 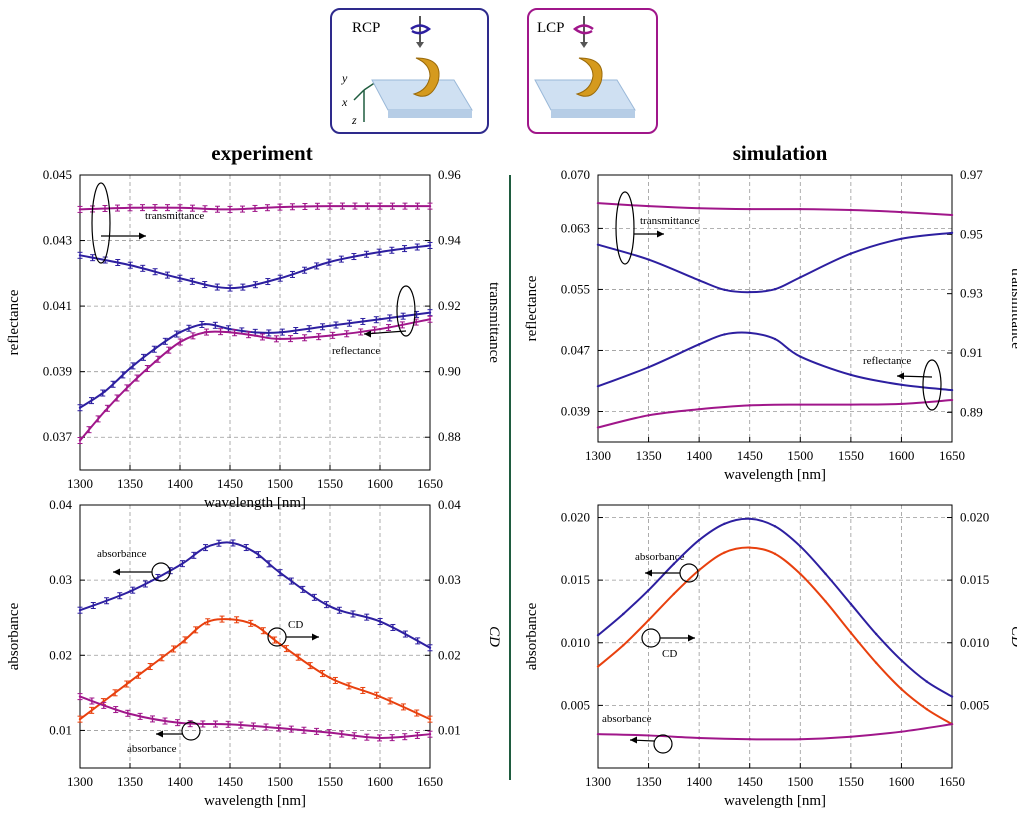 What do you see at coordinates (60, 504) in the screenshot?
I see `exp-bottom-y-tick-label: 0.04` at bounding box center [60, 504].